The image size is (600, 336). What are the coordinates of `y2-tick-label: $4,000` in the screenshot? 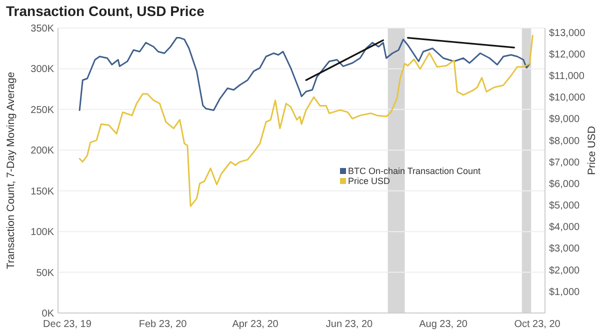 It's located at (564, 228).